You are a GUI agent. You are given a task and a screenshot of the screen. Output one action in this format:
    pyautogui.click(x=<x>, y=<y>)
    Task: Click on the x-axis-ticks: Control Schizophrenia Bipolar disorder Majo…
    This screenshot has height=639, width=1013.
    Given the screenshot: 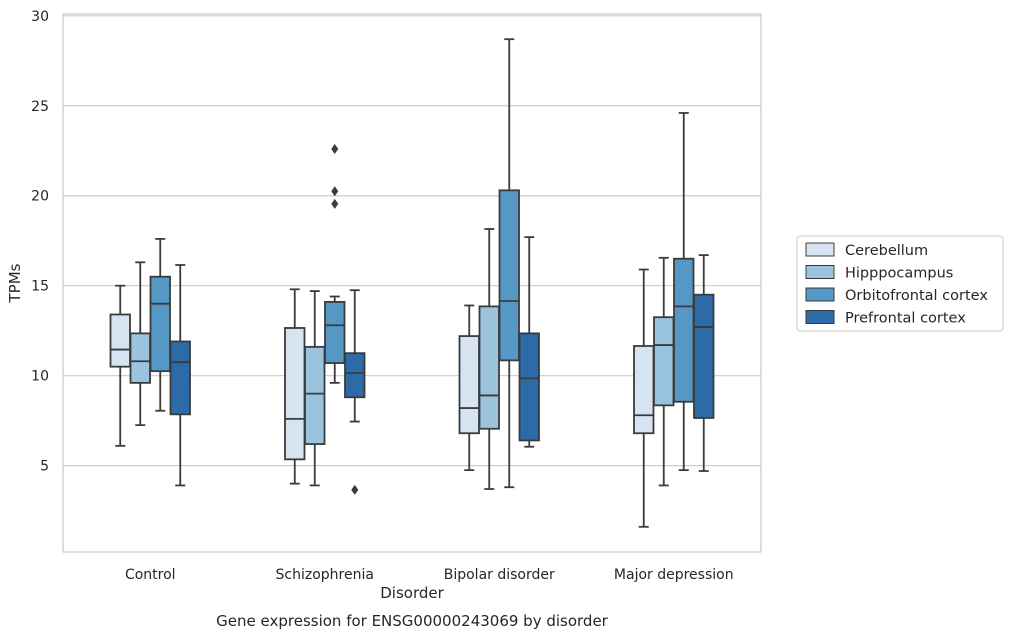 What is the action you would take?
    pyautogui.click(x=429, y=575)
    